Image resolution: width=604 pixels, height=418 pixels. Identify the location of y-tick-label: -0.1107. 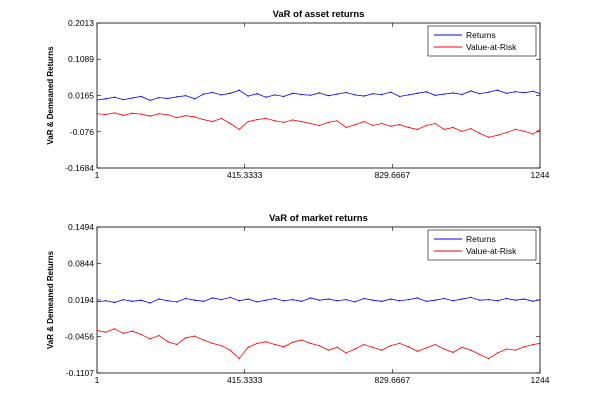
(80, 373).